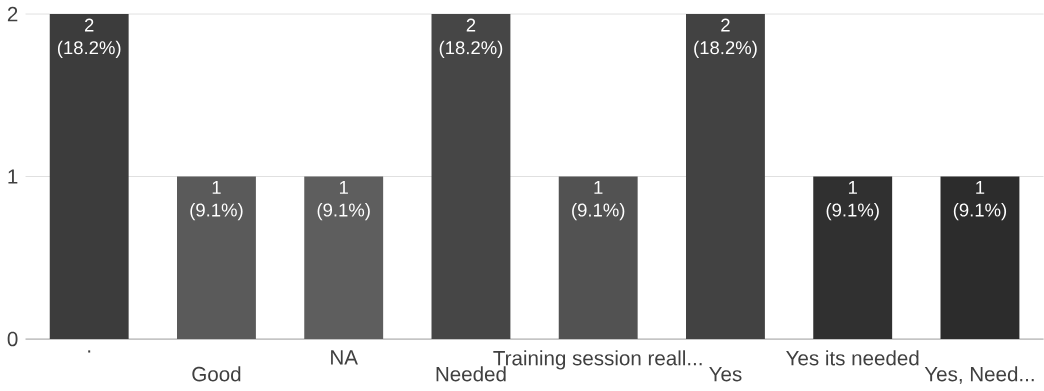  Describe the element at coordinates (852, 358) in the screenshot. I see `x-tick-label: Yes its needed` at that location.